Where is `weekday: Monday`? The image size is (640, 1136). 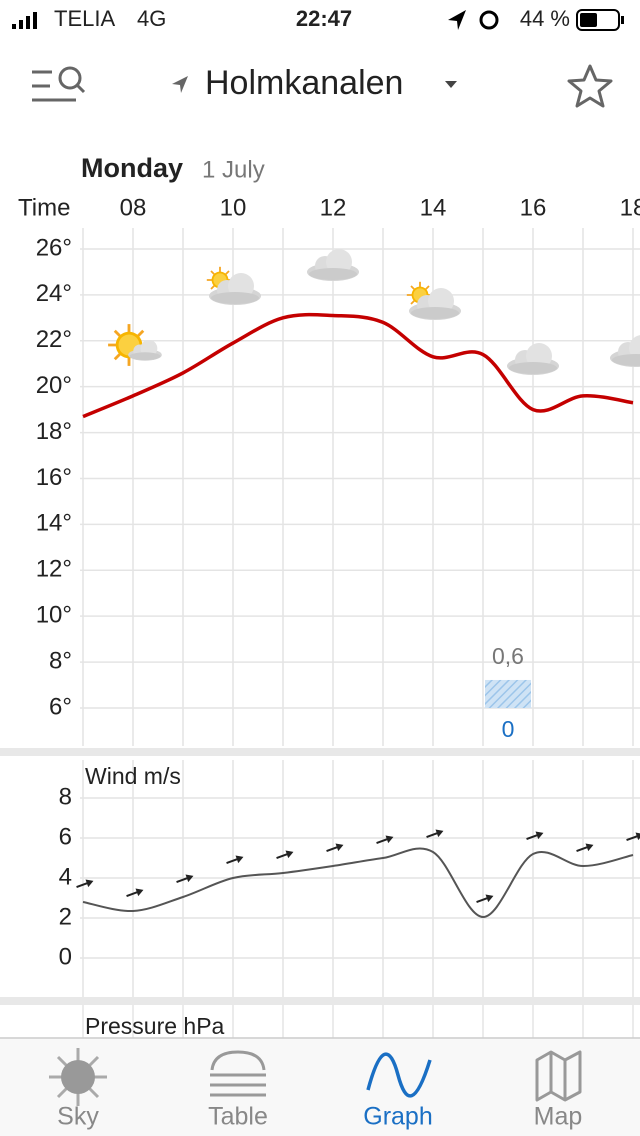
weekday: Monday is located at coordinates (132, 168).